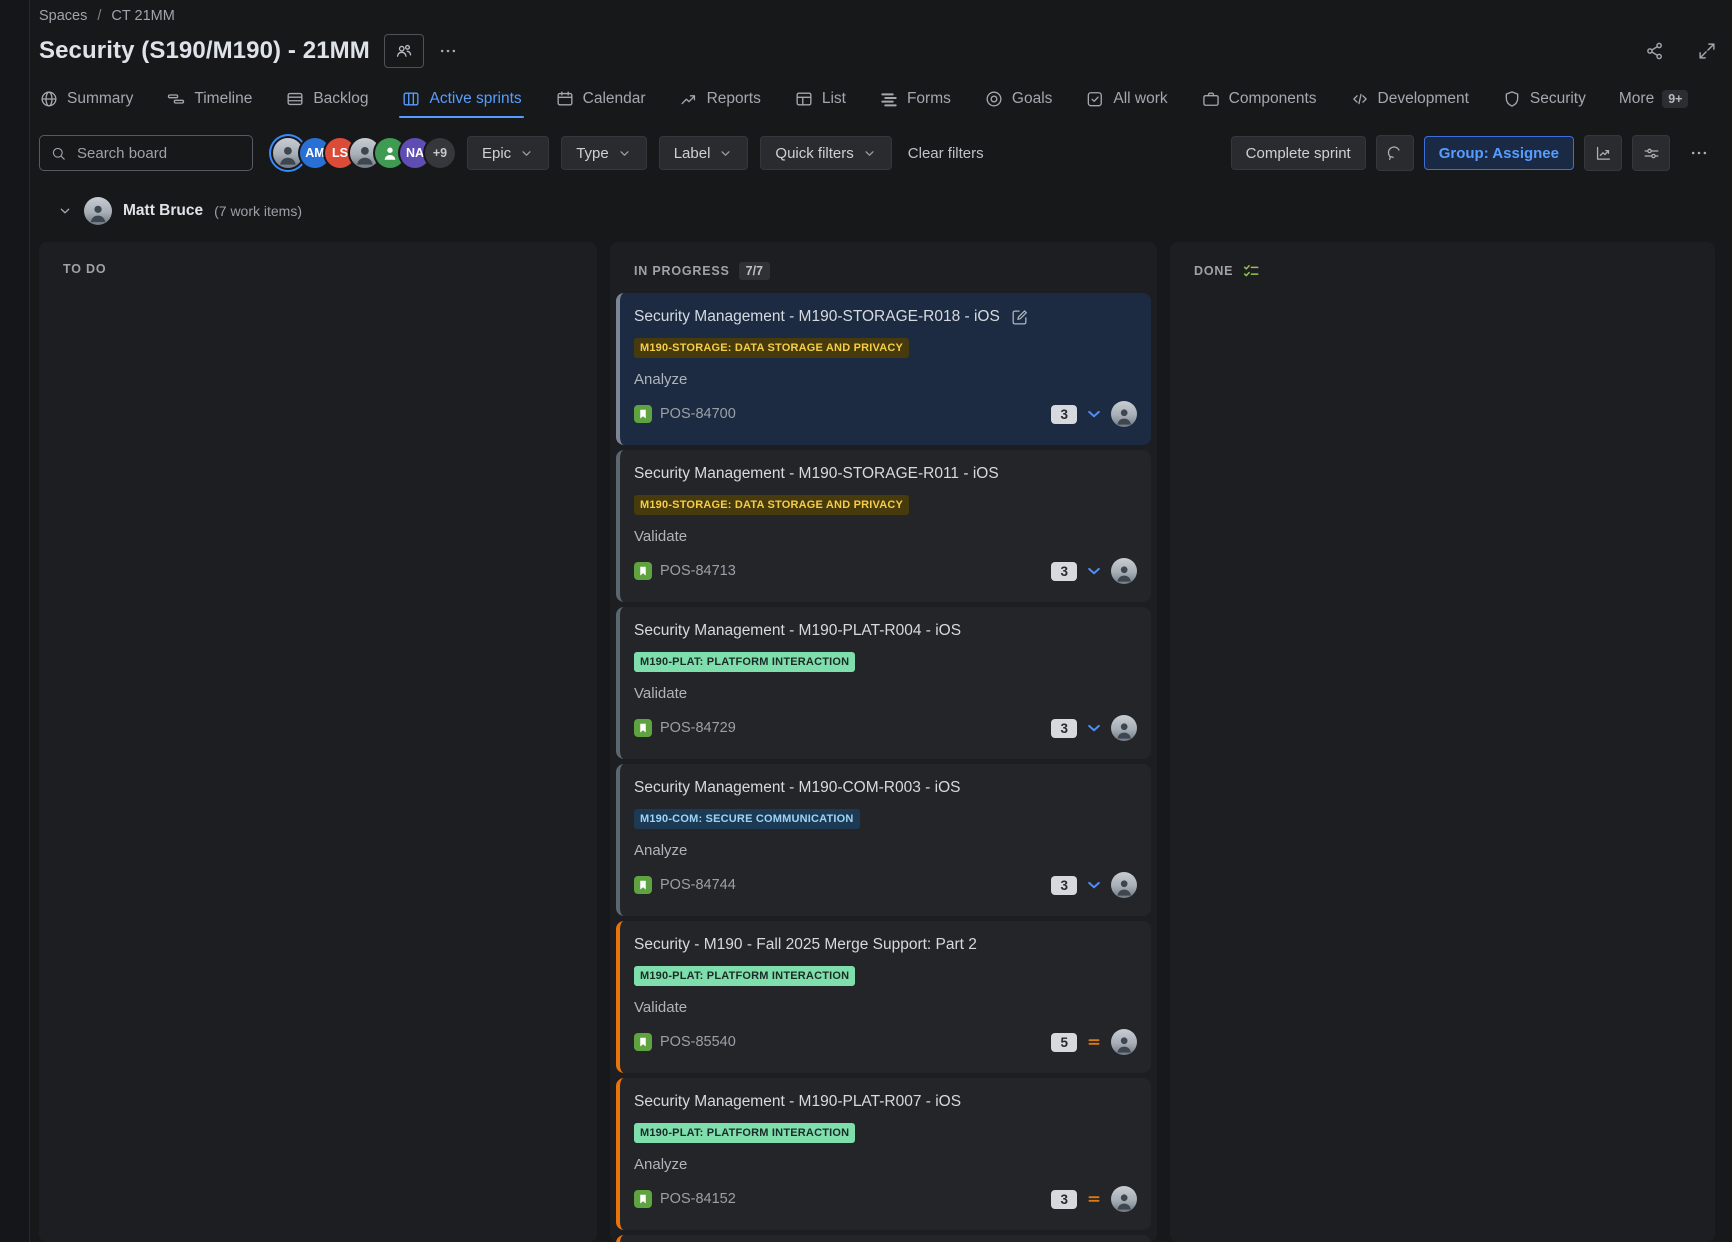 This screenshot has width=1732, height=1242. What do you see at coordinates (946, 153) in the screenshot?
I see `clear-filters-button: Clear filters` at bounding box center [946, 153].